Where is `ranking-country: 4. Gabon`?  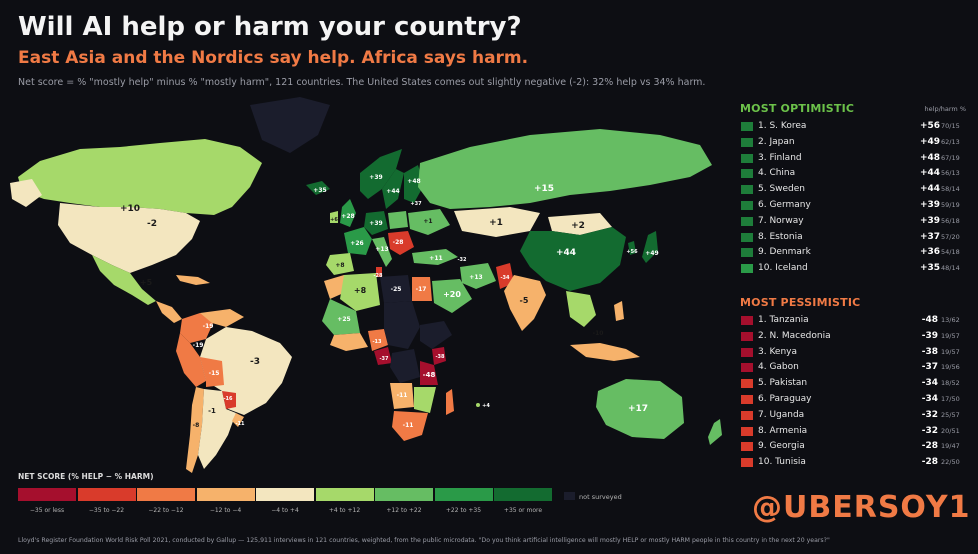 ranking-country: 4. Gabon is located at coordinates (778, 367).